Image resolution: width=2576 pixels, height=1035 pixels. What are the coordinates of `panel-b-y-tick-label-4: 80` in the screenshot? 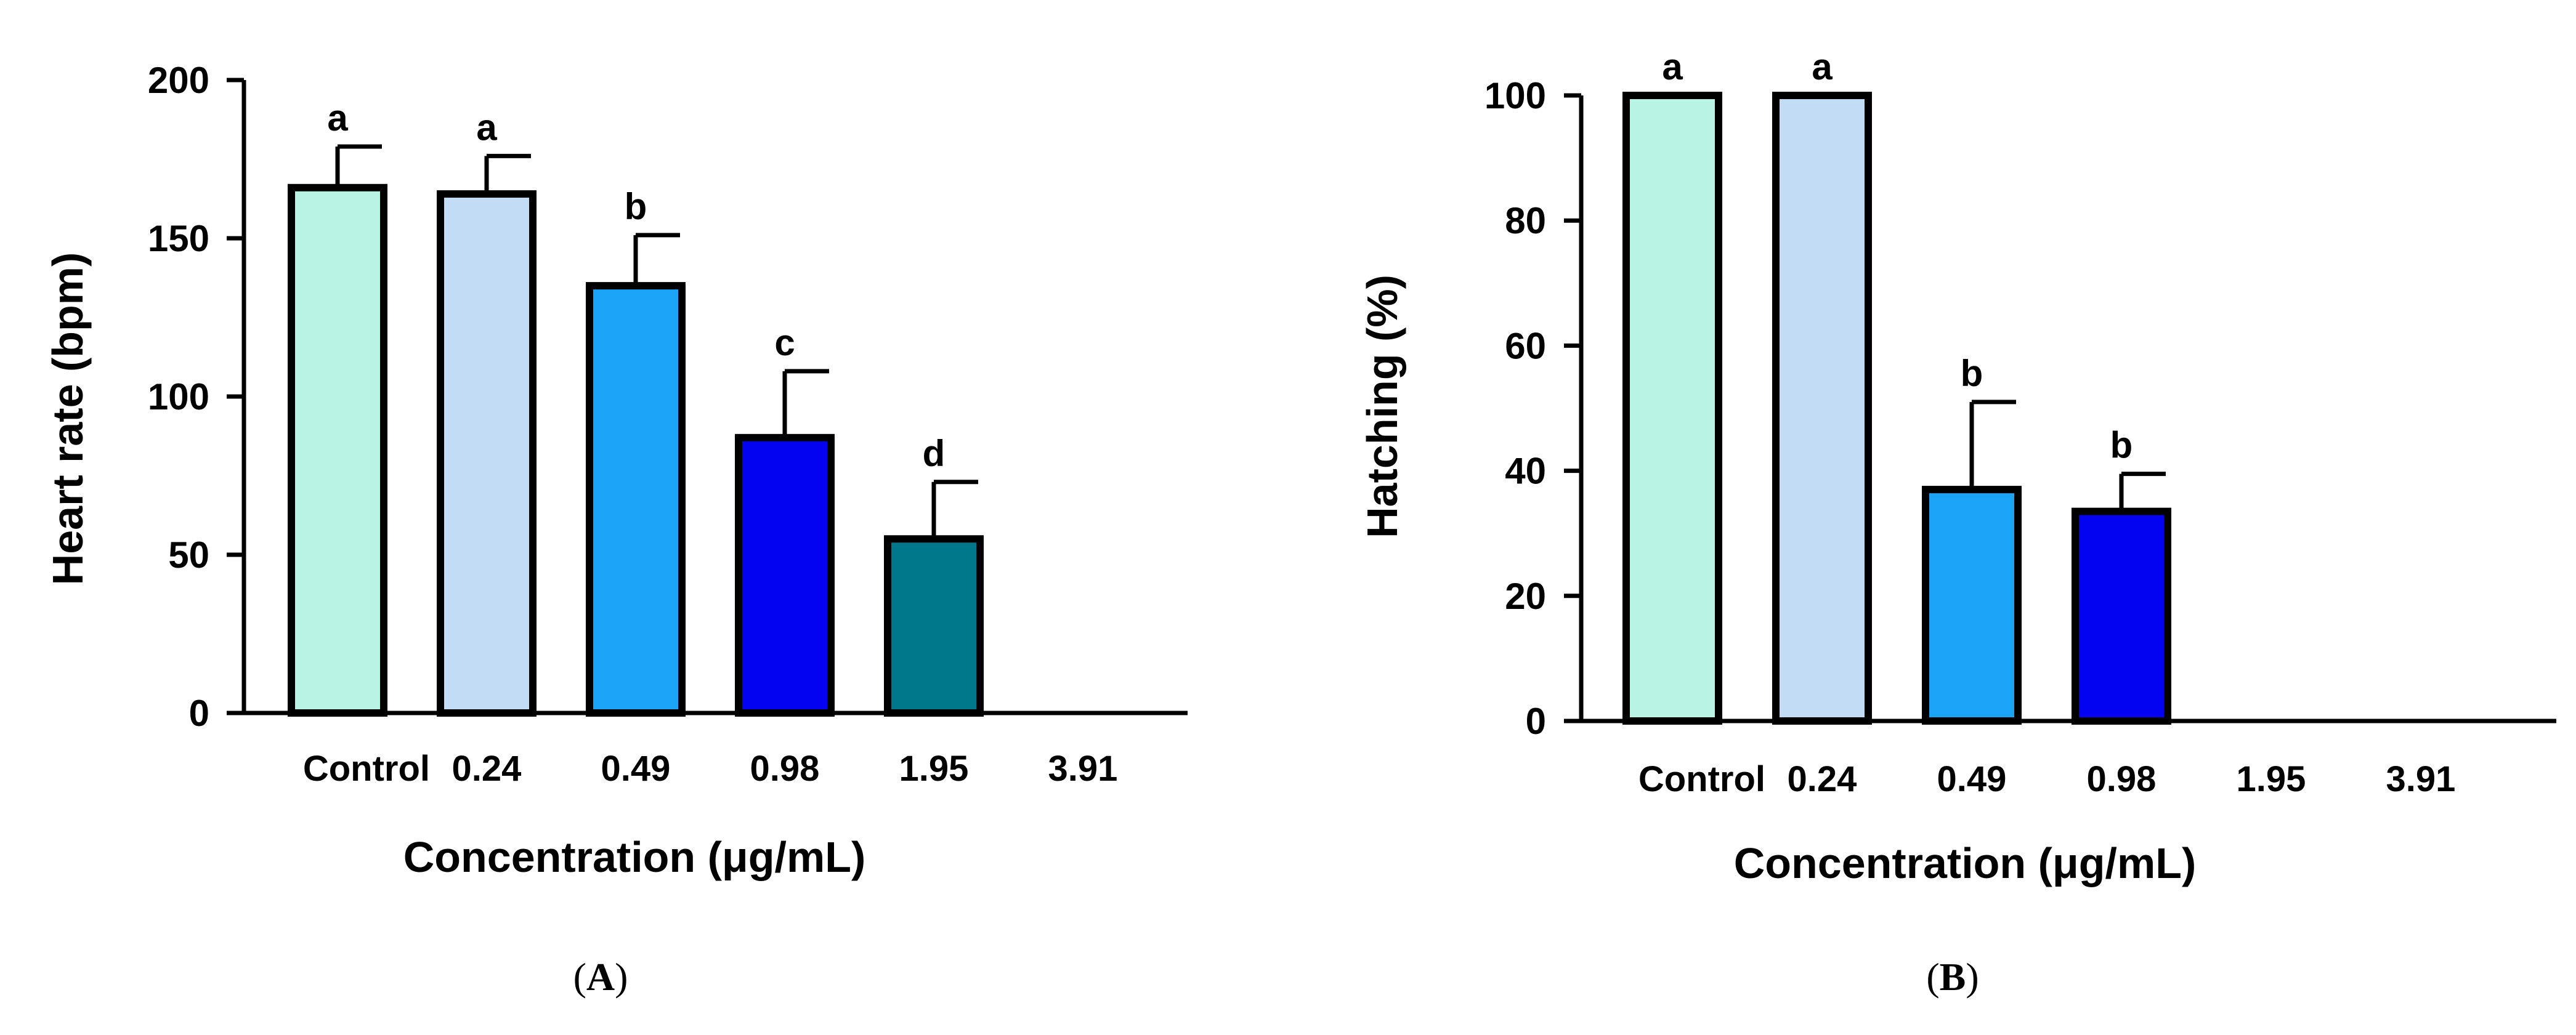 It's located at (1525, 220).